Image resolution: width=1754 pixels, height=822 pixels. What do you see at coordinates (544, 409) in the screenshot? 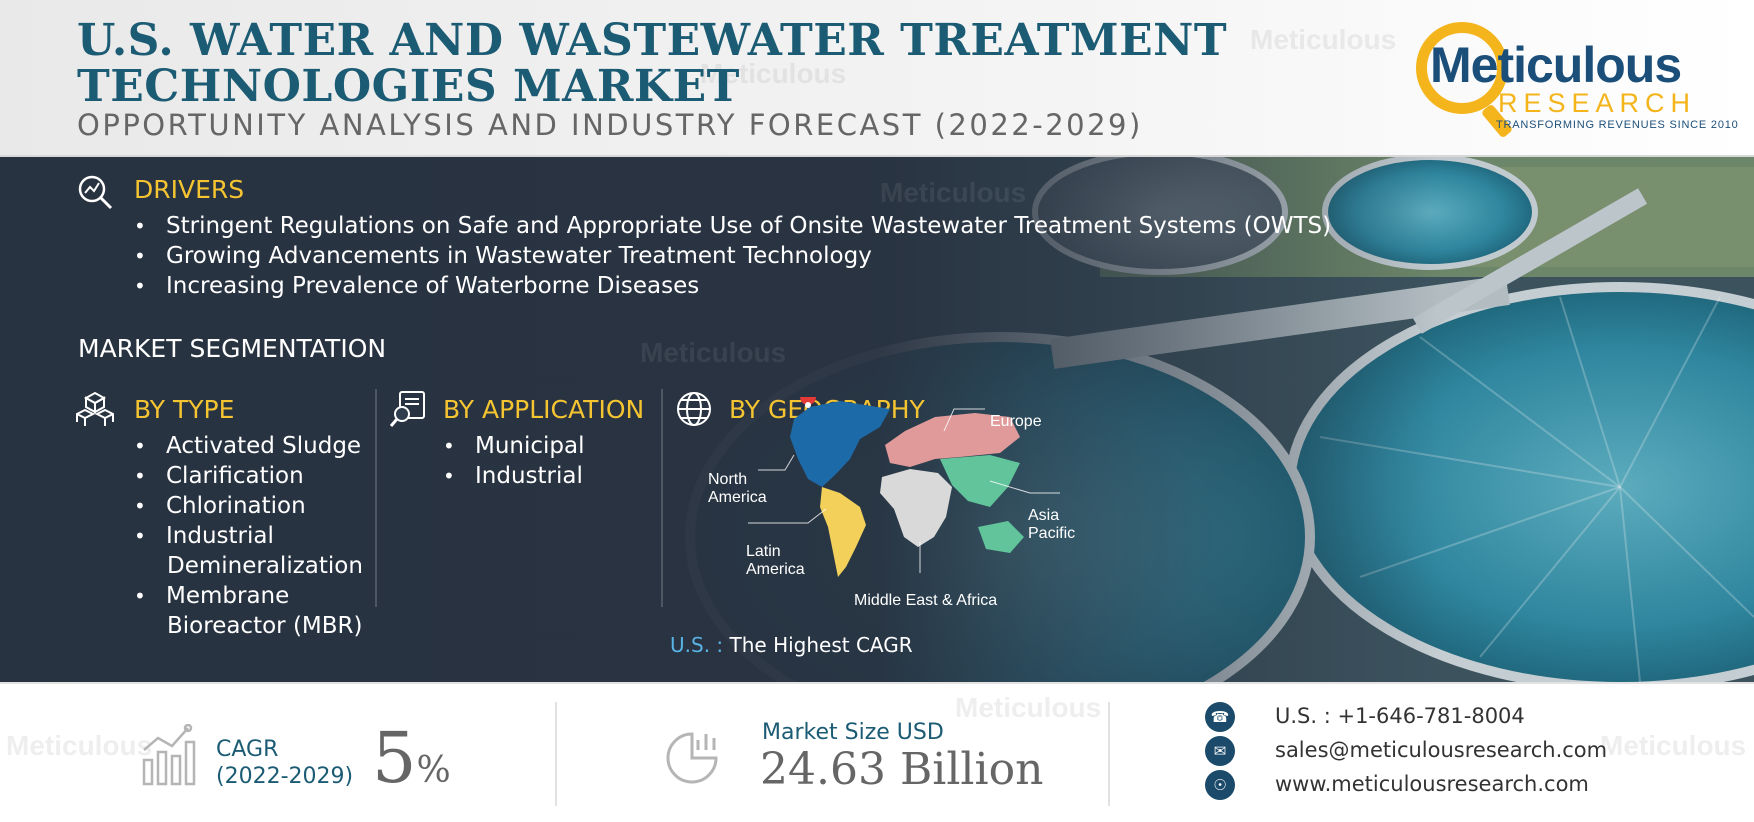
I see `by-application-heading: BY APPLICATION` at bounding box center [544, 409].